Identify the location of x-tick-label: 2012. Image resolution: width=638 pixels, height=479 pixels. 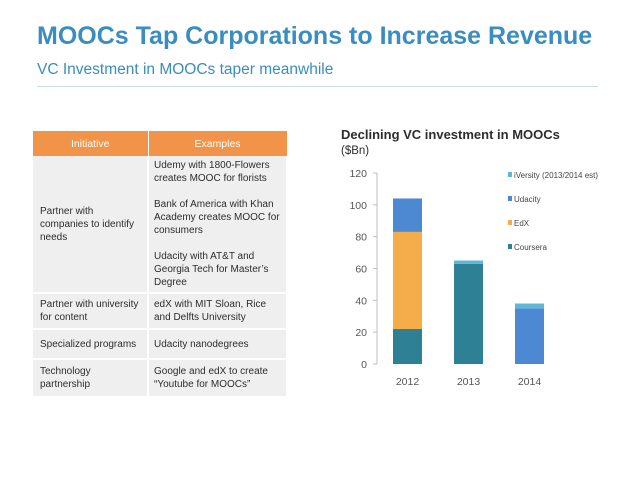
(408, 382).